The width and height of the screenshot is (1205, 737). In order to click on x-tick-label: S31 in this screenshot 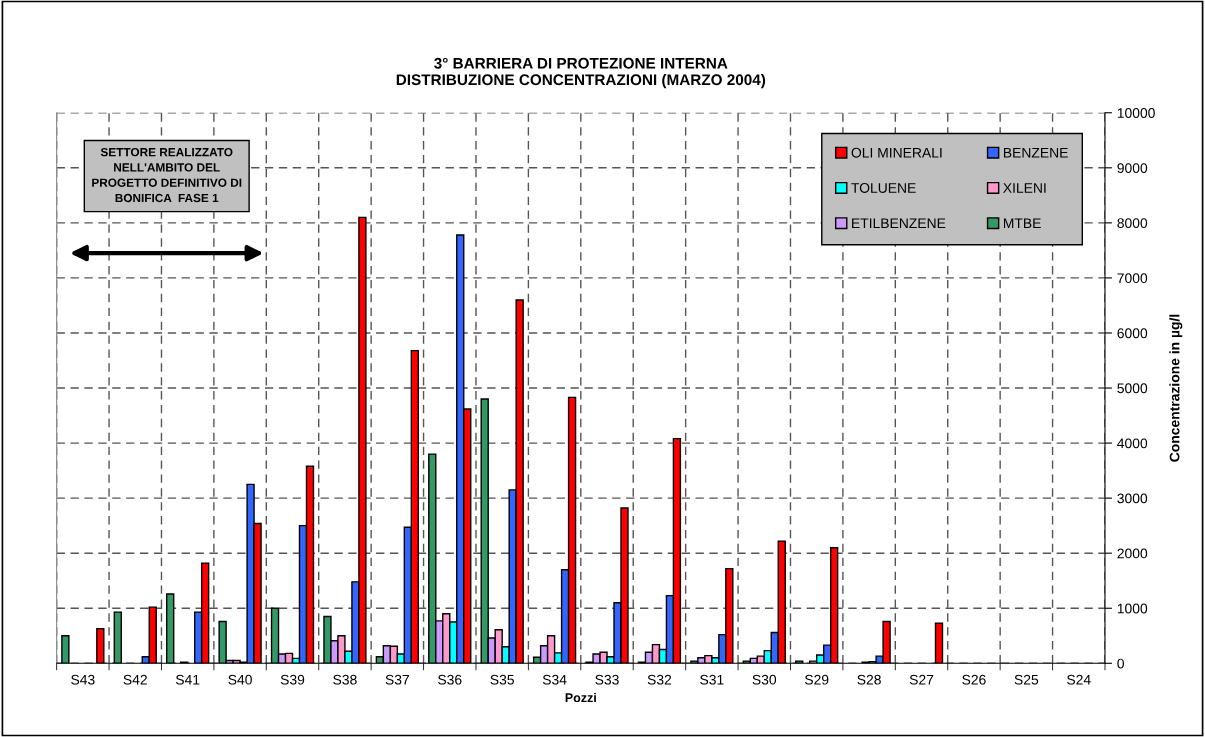, I will do `click(712, 679)`.